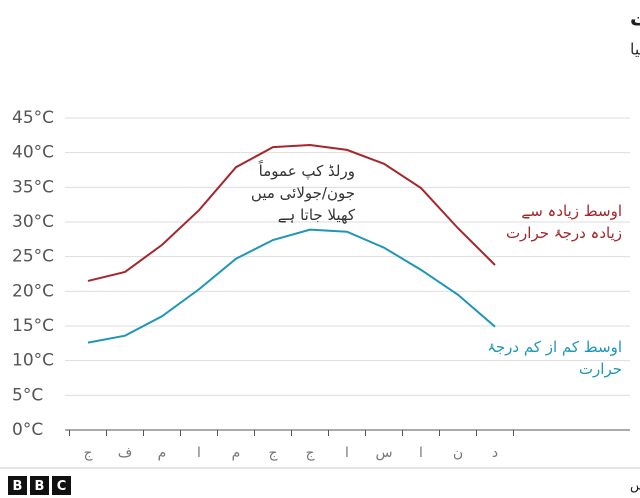 This screenshot has height=498, width=640. What do you see at coordinates (33, 361) in the screenshot?
I see `y-tick-label: 10°C` at bounding box center [33, 361].